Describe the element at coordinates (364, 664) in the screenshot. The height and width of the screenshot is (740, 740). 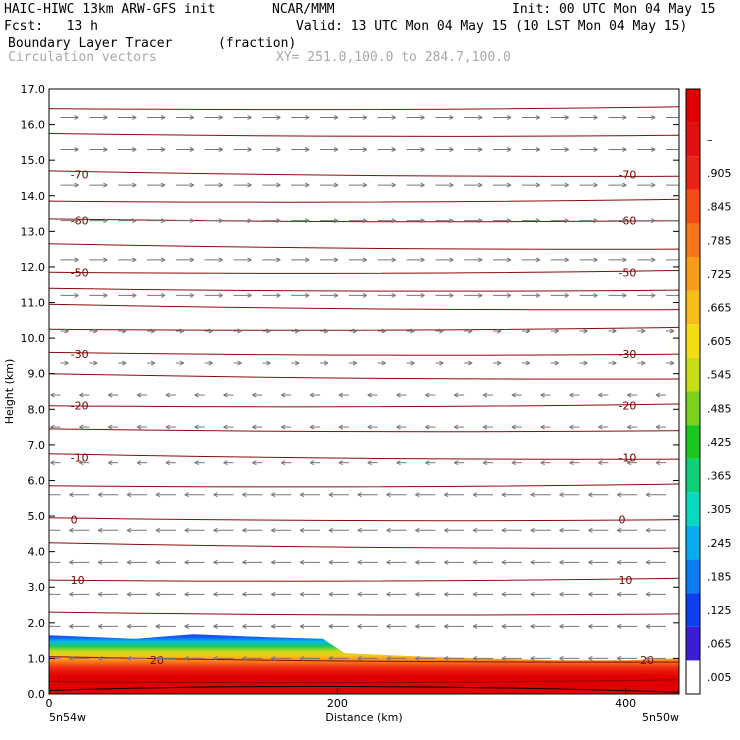
I see `tracer-field` at that location.